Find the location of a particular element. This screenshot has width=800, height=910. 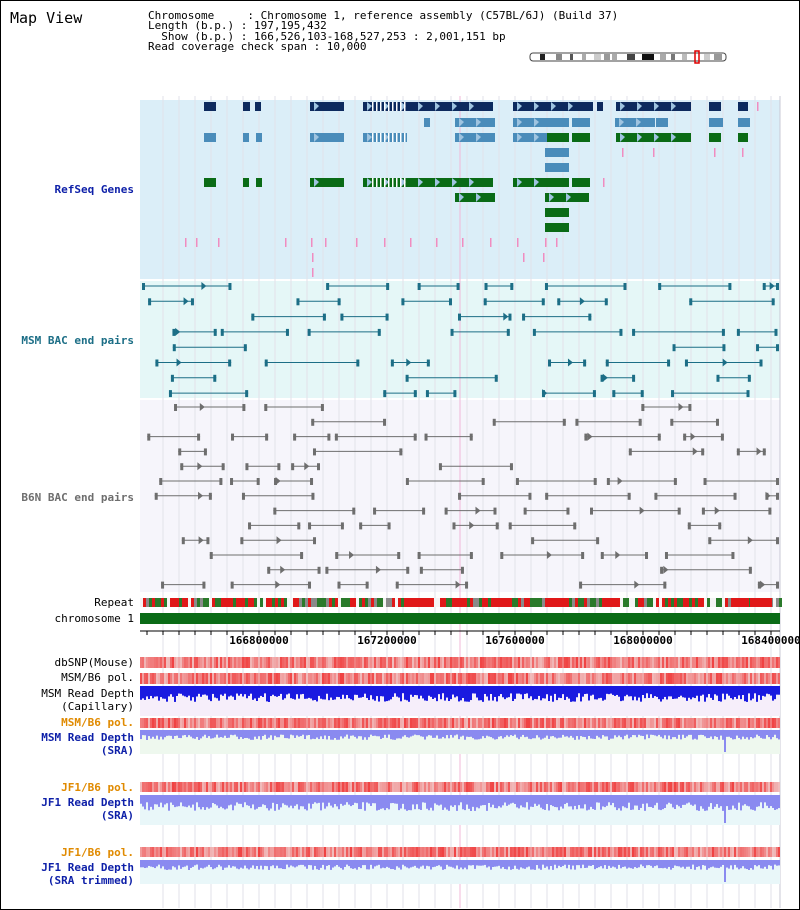

refseq-genes-track is located at coordinates (472, 189).